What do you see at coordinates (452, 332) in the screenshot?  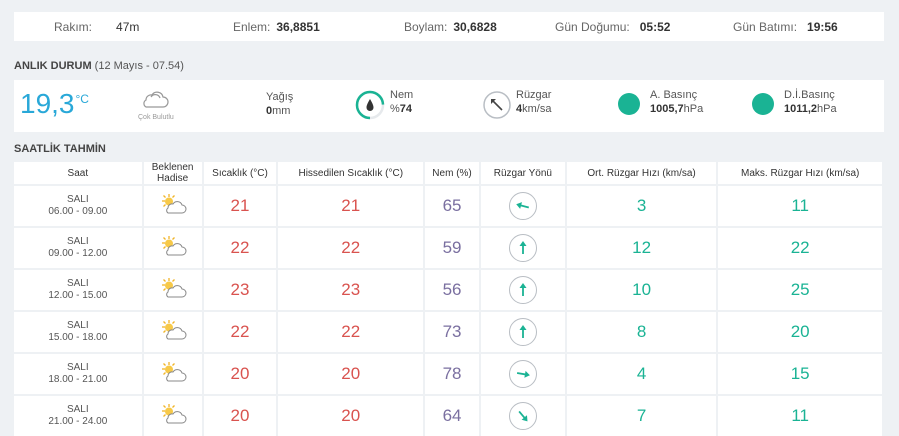 I see `cell-nem: 73` at bounding box center [452, 332].